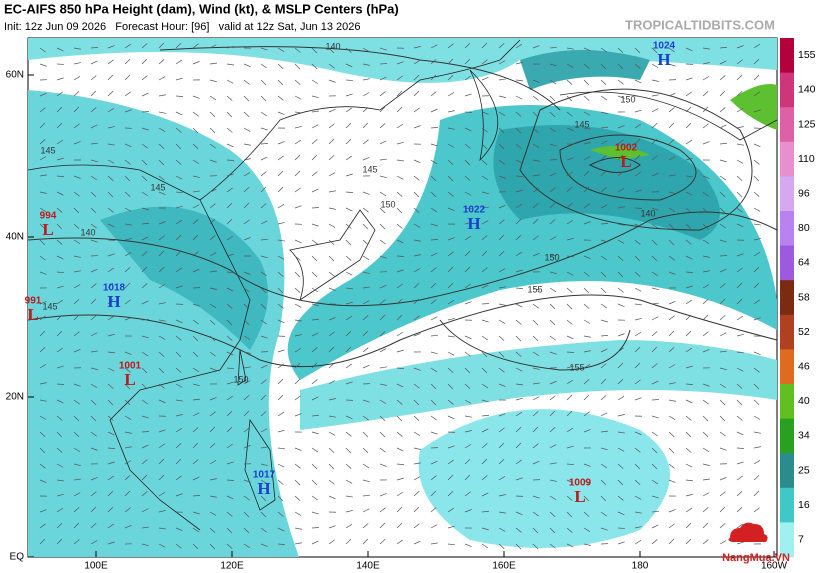 This screenshot has width=819, height=573. What do you see at coordinates (798, 298) in the screenshot?
I see `colorbar: 155 140 125 110 96 80 64 58 52 46 40 34 25 16 7` at bounding box center [798, 298].